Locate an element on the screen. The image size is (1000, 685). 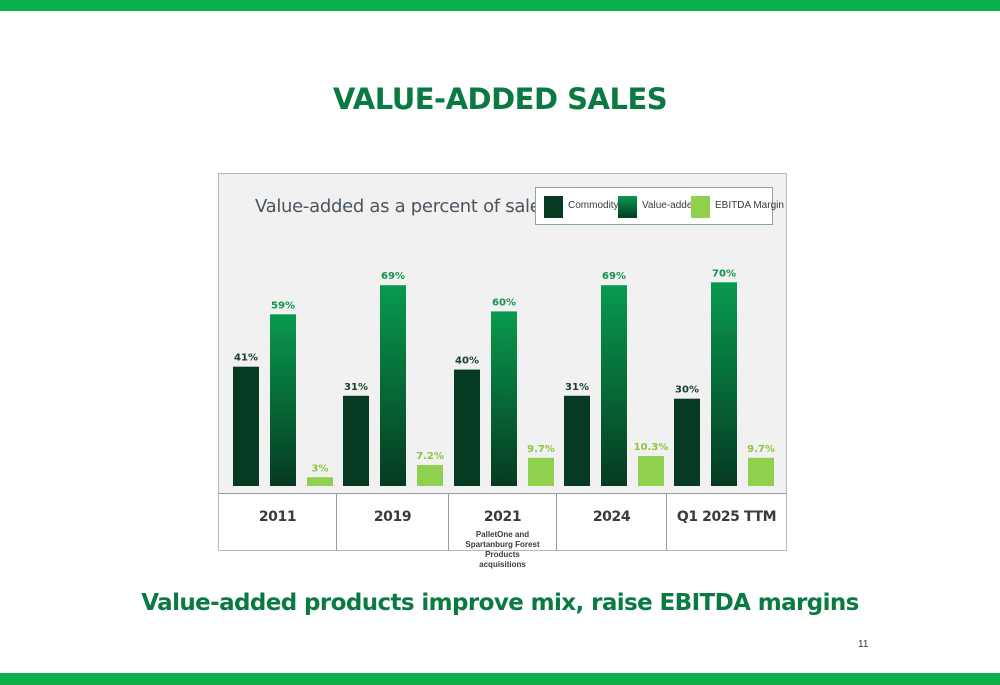
chart-legend: Commodity Value-added EBITDA Margin is located at coordinates (659, 206).